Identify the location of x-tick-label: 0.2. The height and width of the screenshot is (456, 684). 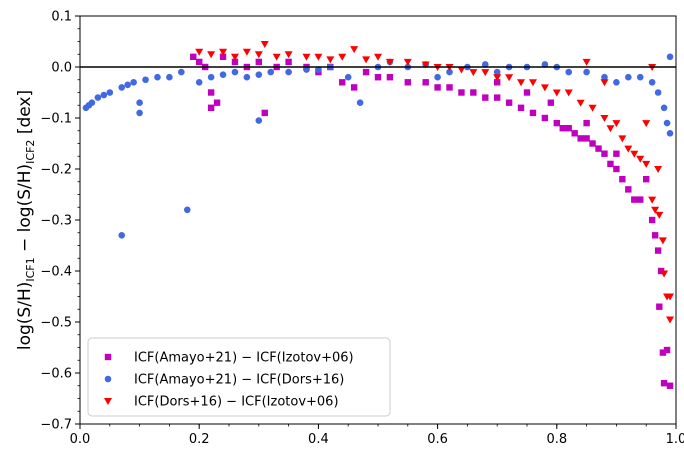
(199, 439).